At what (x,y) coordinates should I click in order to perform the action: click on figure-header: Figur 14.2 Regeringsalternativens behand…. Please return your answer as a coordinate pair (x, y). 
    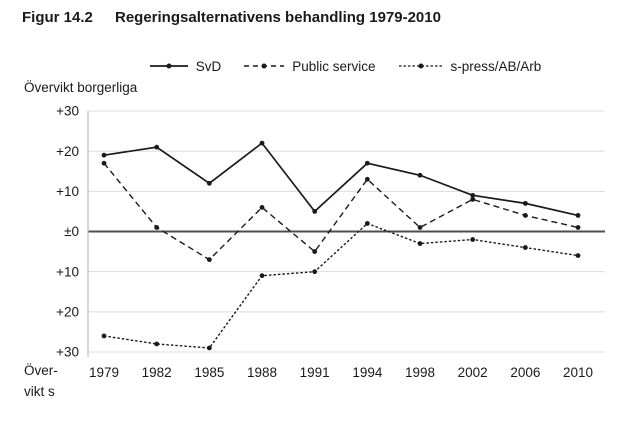
    Looking at the image, I should click on (320, 19).